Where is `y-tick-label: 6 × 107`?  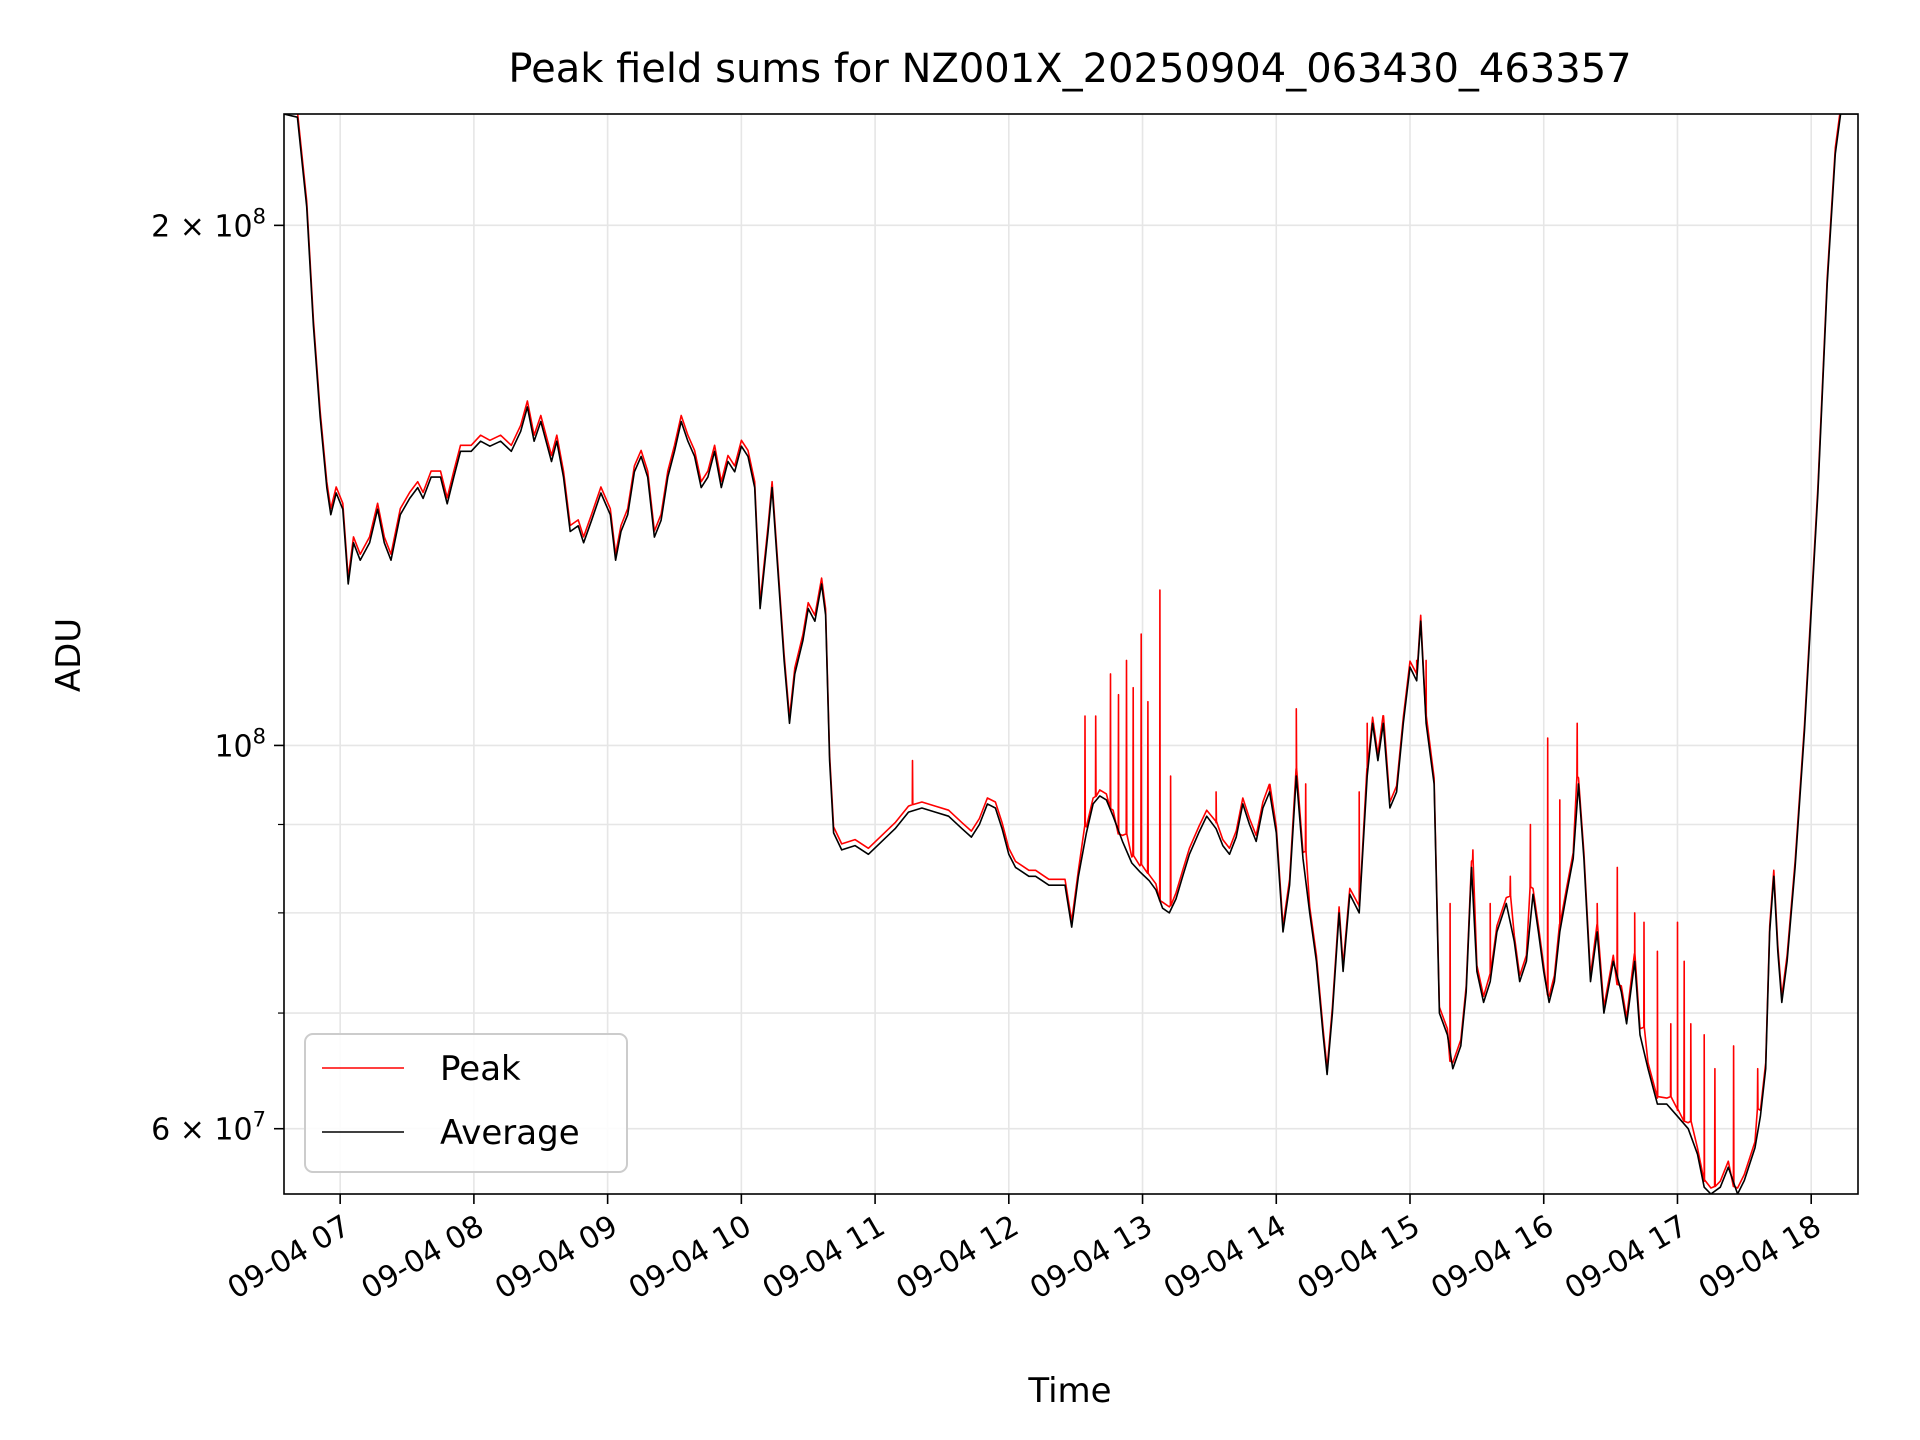 y-tick-label: 6 × 107 is located at coordinates (208, 1128).